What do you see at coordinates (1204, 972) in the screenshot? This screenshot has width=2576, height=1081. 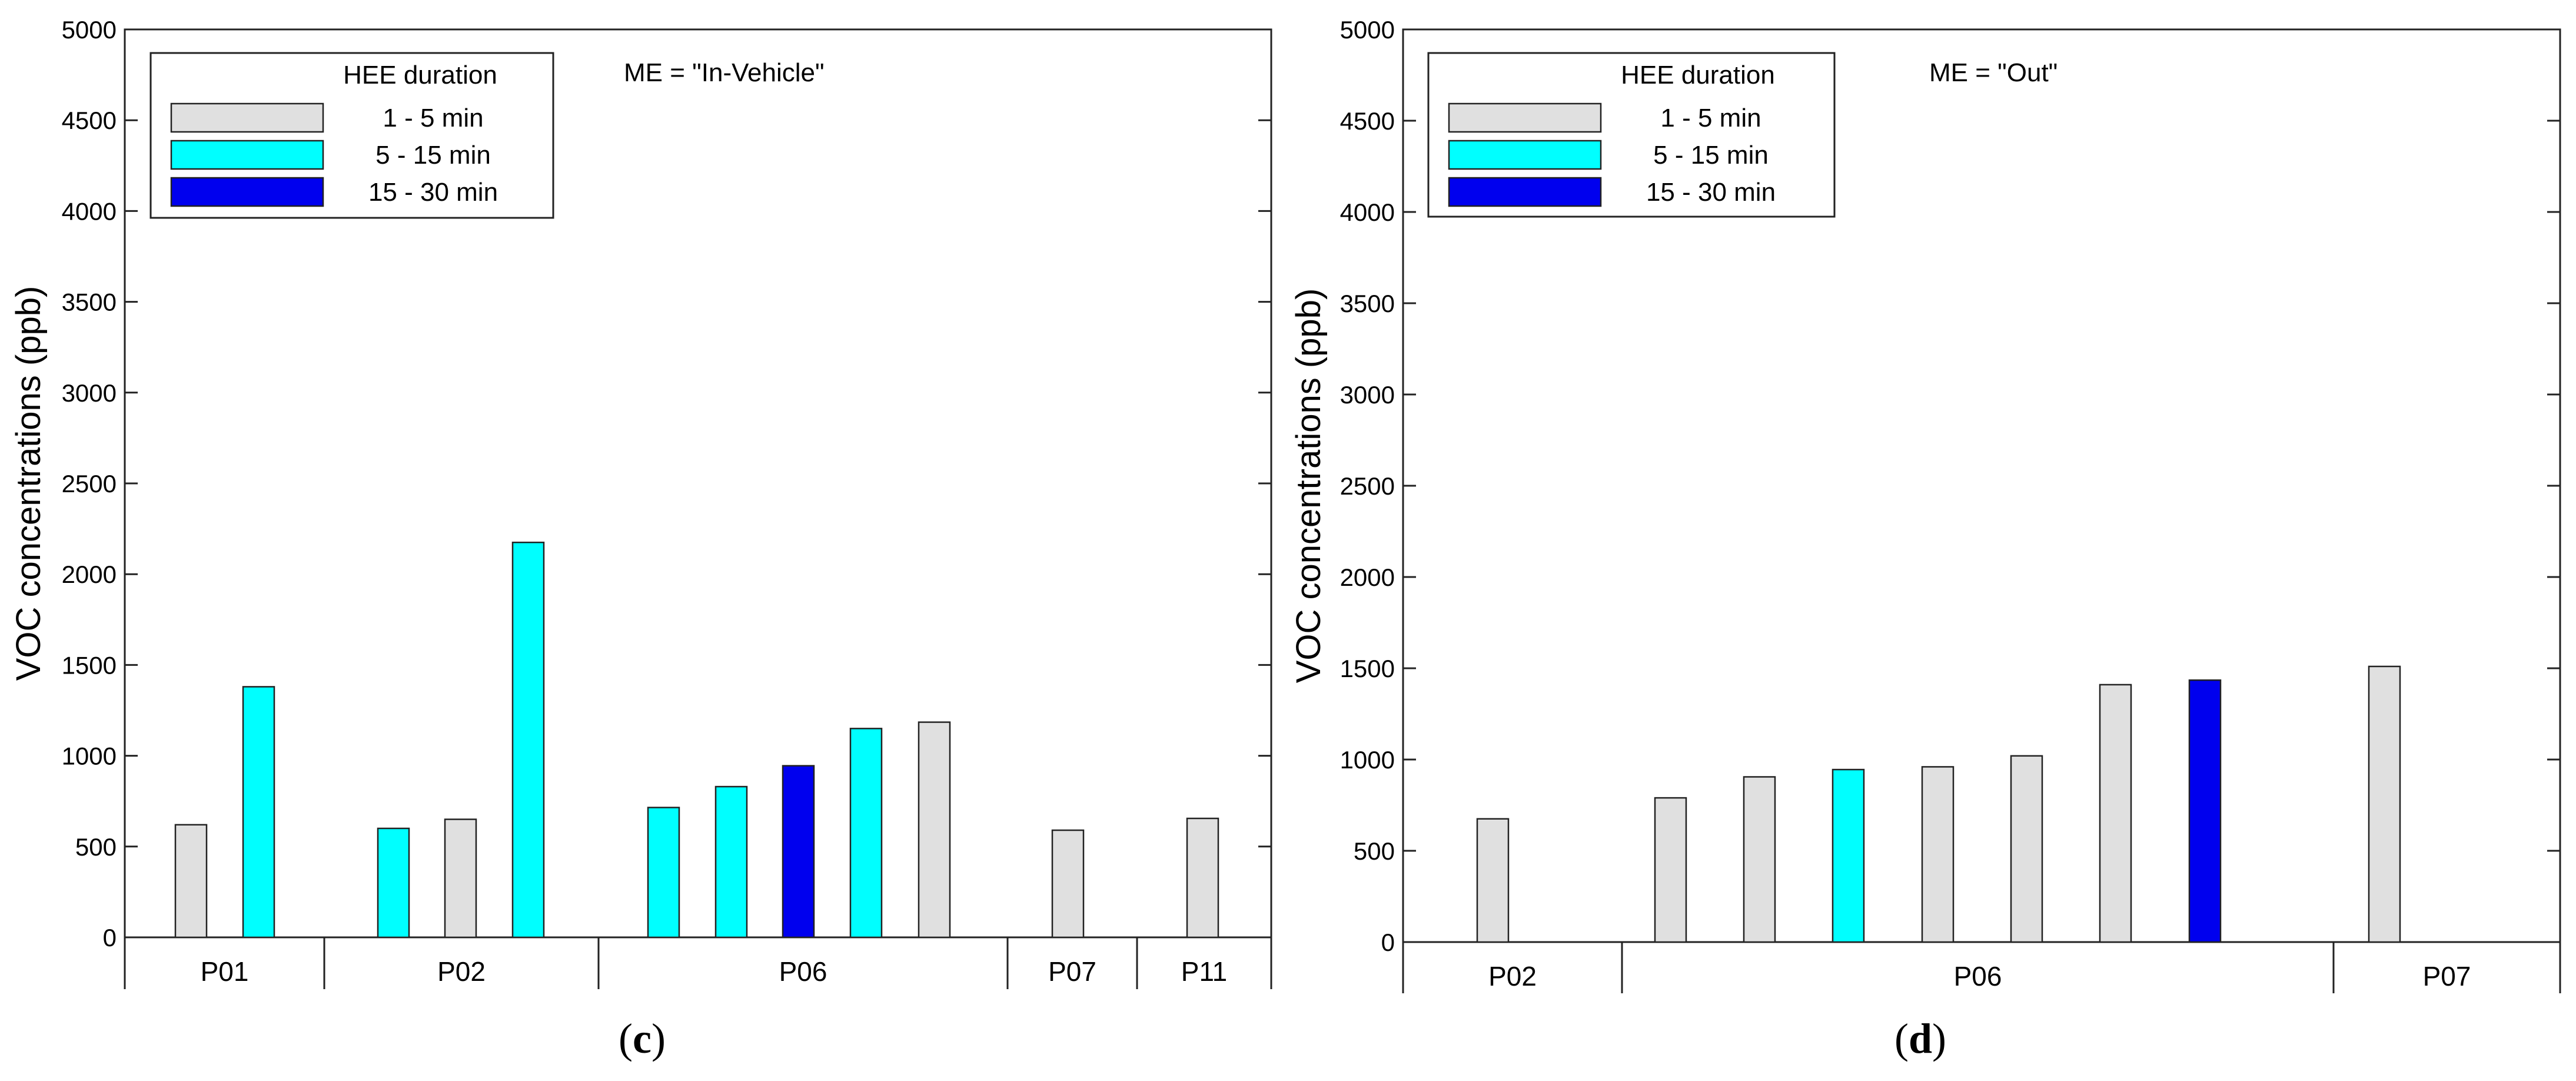 I see `group-label: P11` at bounding box center [1204, 972].